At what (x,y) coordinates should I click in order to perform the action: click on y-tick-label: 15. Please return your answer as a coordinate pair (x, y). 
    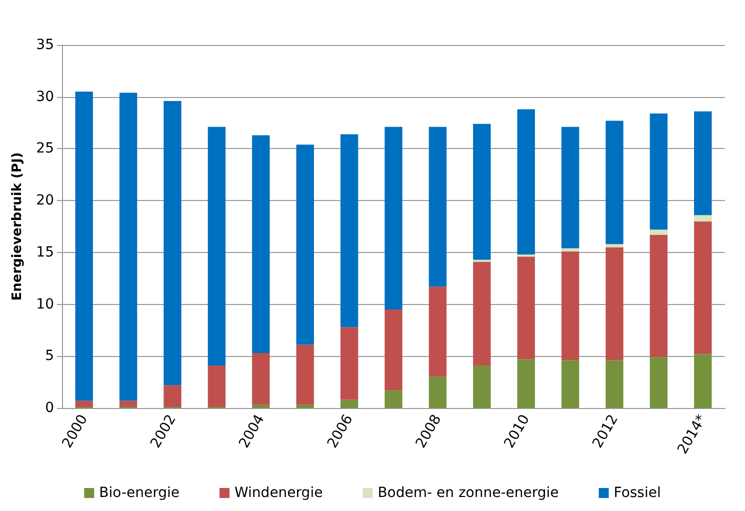
    Looking at the image, I should click on (45, 252).